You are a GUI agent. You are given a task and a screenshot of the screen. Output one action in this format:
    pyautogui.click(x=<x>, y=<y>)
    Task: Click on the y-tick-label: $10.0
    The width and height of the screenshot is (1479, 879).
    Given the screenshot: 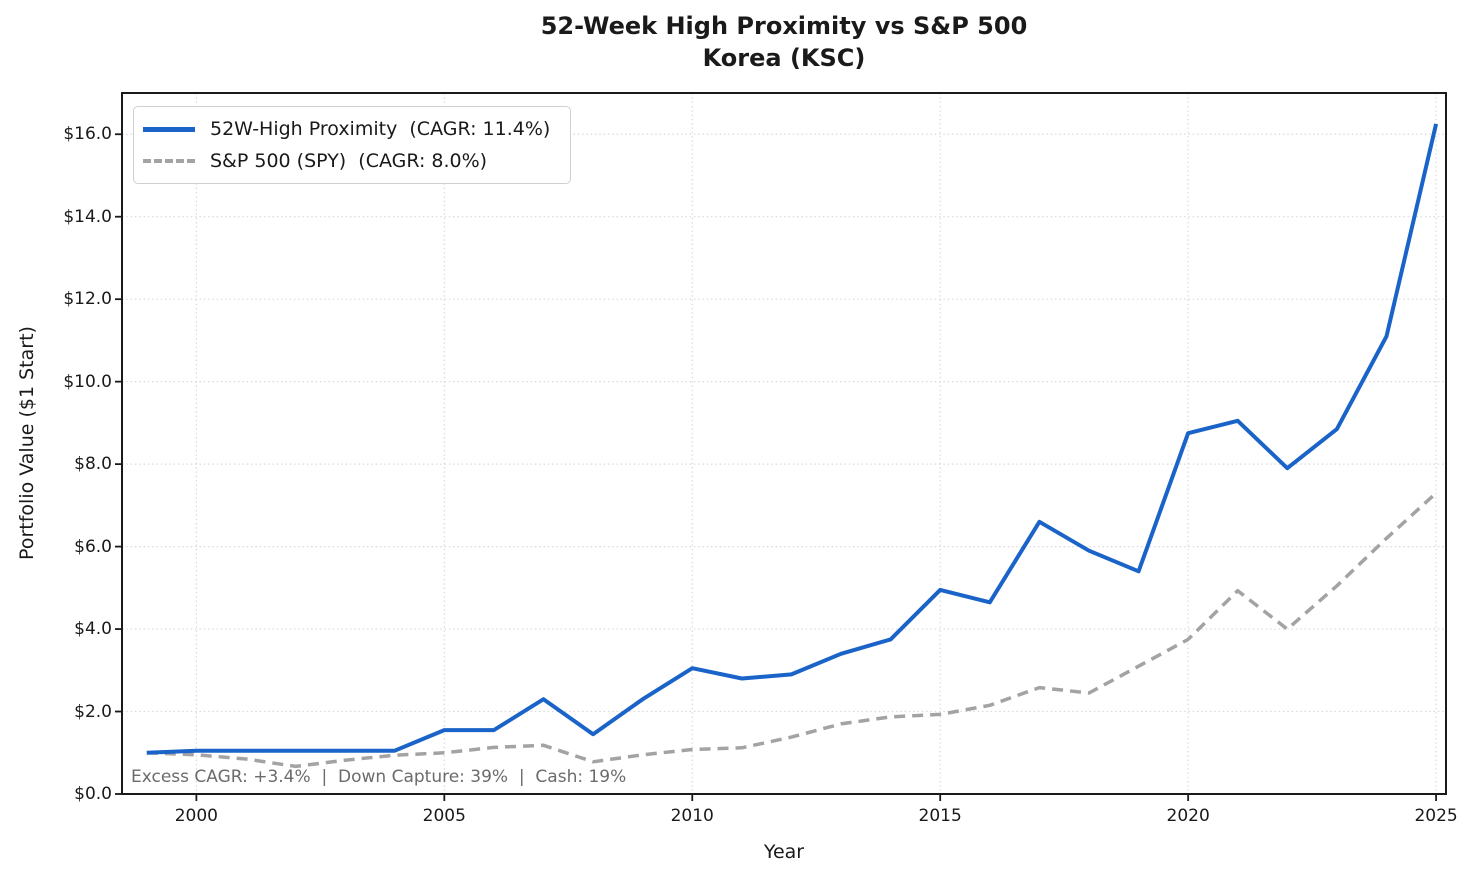 What is the action you would take?
    pyautogui.click(x=87, y=381)
    